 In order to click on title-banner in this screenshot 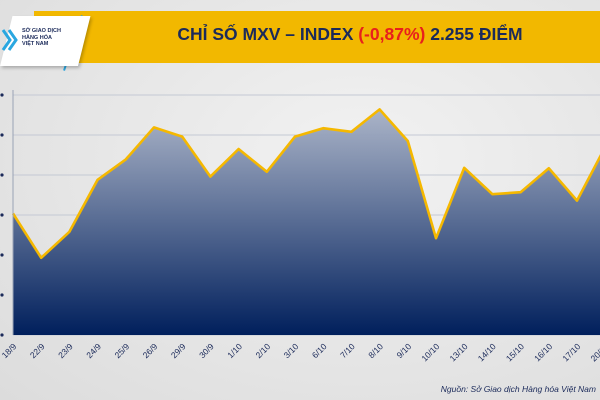, I will do `click(317, 37)`.